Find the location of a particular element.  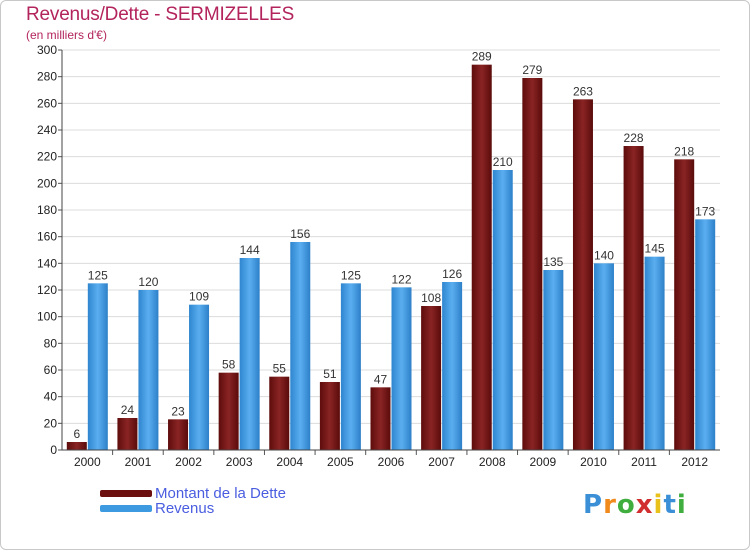

x-tick-label: 2004 is located at coordinates (289, 462).